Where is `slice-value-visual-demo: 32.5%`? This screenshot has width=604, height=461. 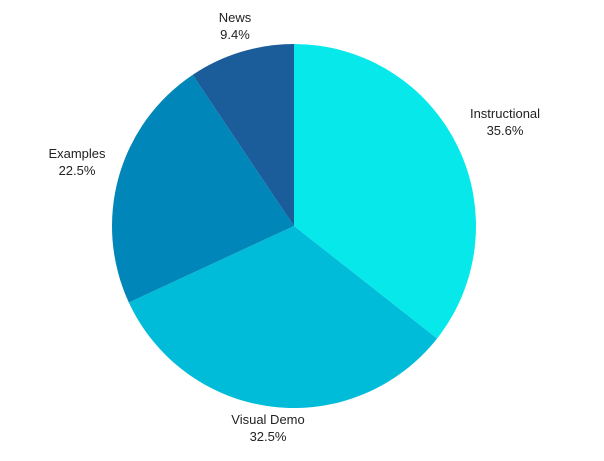 slice-value-visual-demo: 32.5% is located at coordinates (268, 436).